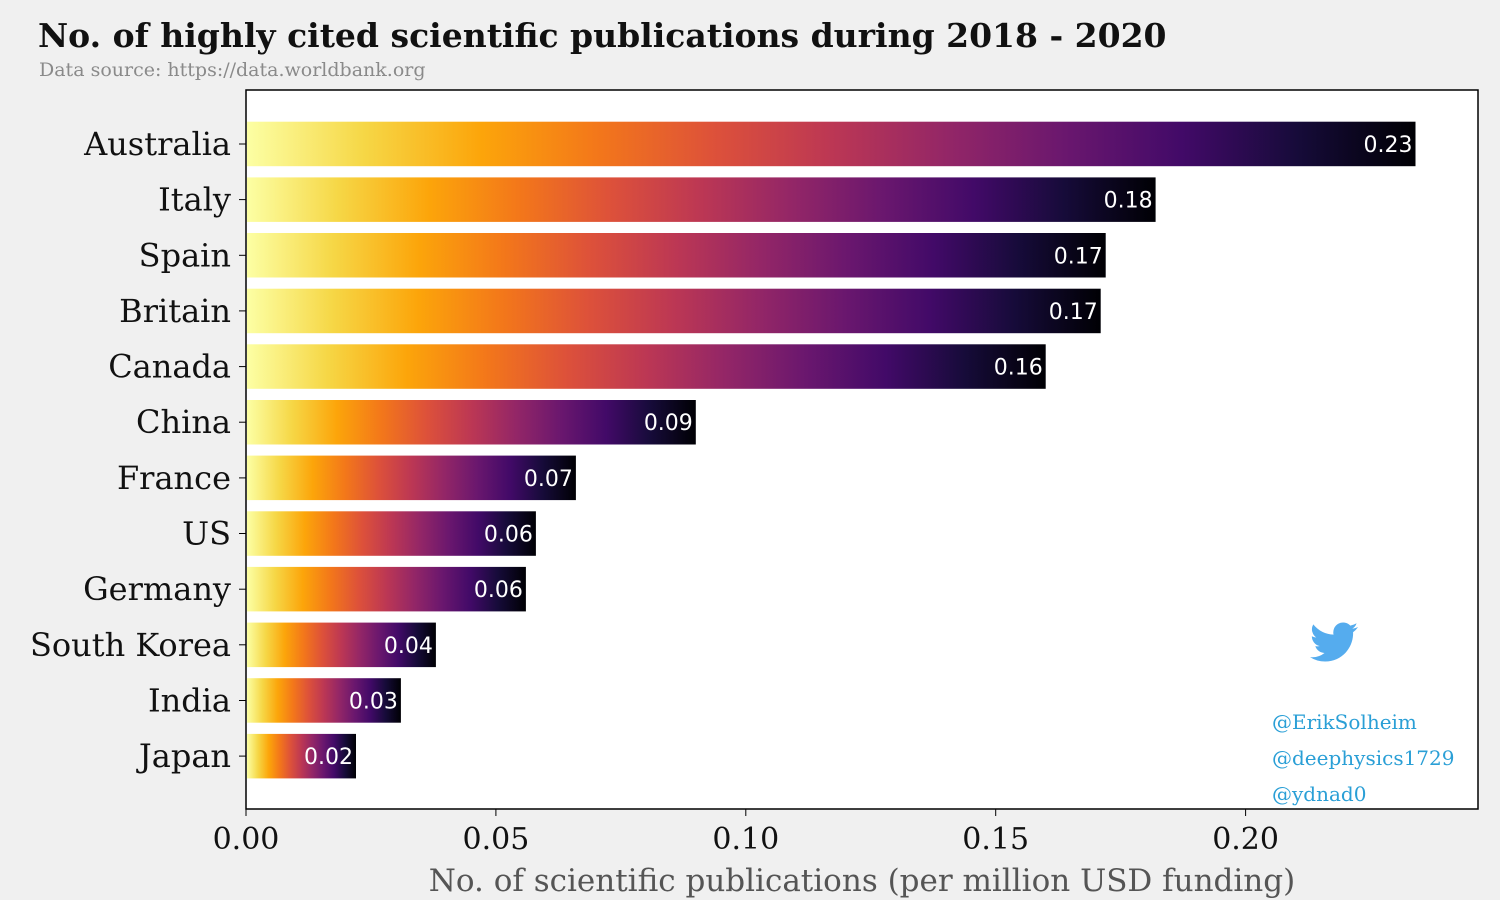 This screenshot has height=900, width=1500. What do you see at coordinates (668, 423) in the screenshot?
I see `value-label: 0.09` at bounding box center [668, 423].